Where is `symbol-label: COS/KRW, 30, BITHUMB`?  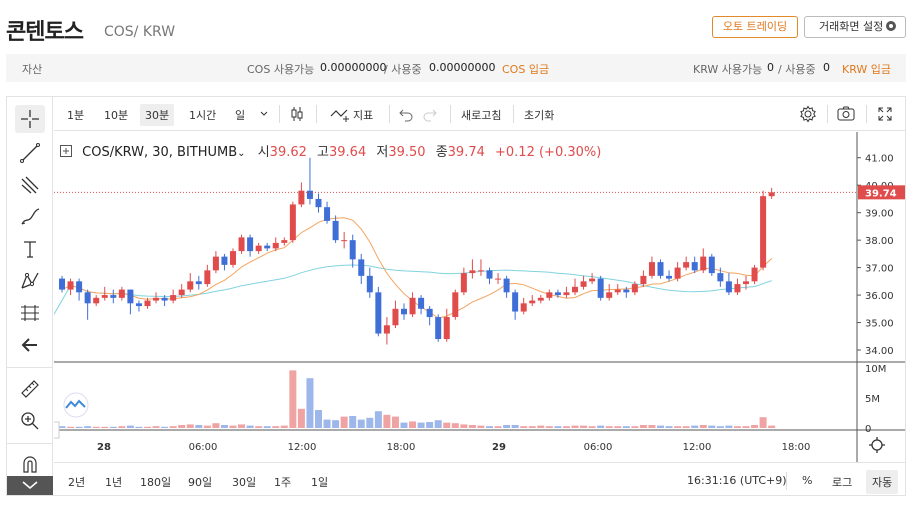 symbol-label: COS/KRW, 30, BITHUMB is located at coordinates (160, 152).